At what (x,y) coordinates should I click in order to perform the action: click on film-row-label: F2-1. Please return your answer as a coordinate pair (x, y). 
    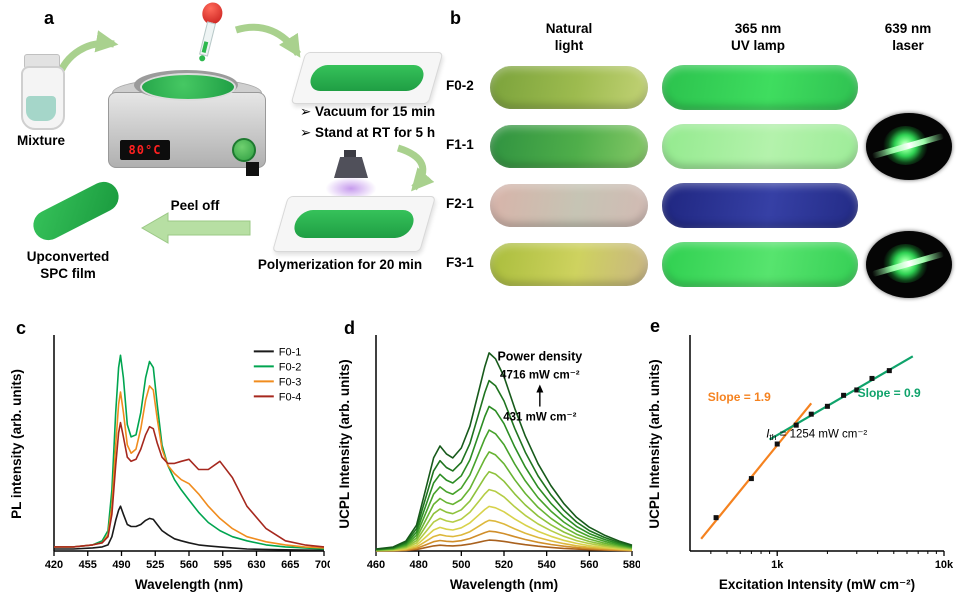
    Looking at the image, I should click on (460, 203).